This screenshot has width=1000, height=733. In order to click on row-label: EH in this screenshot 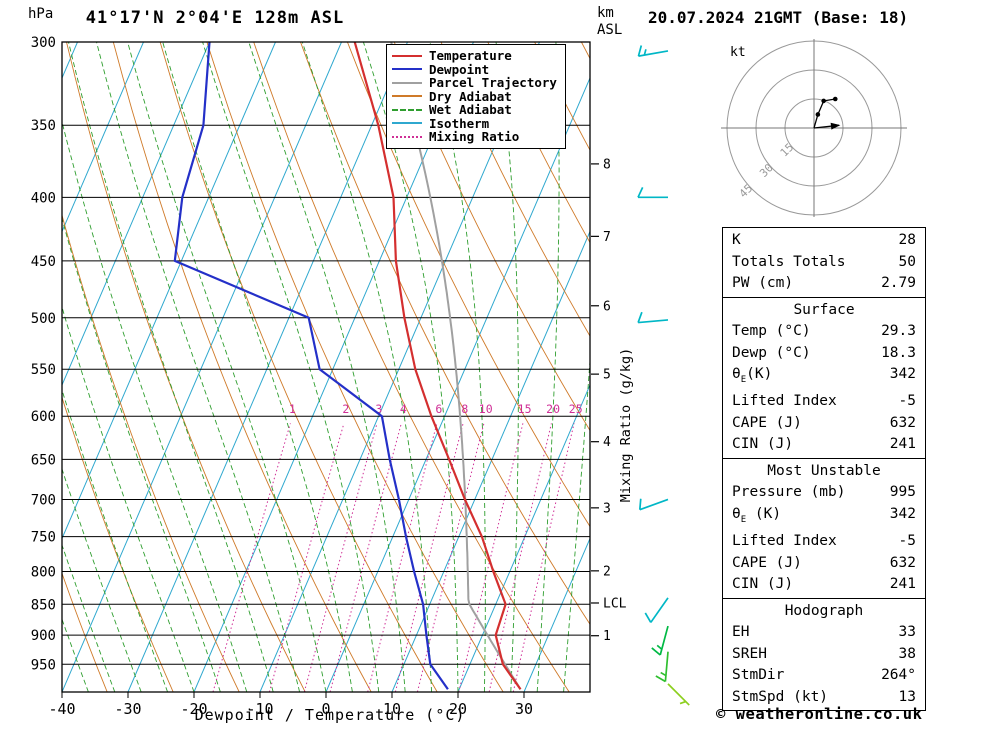, I will do `click(741, 632)`.